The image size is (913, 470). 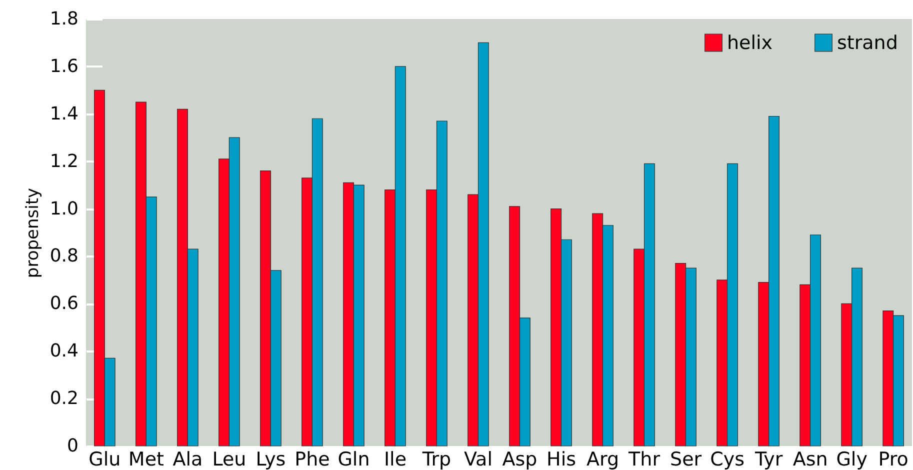 What do you see at coordinates (644, 459) in the screenshot?
I see `x-tick-label: Thr` at bounding box center [644, 459].